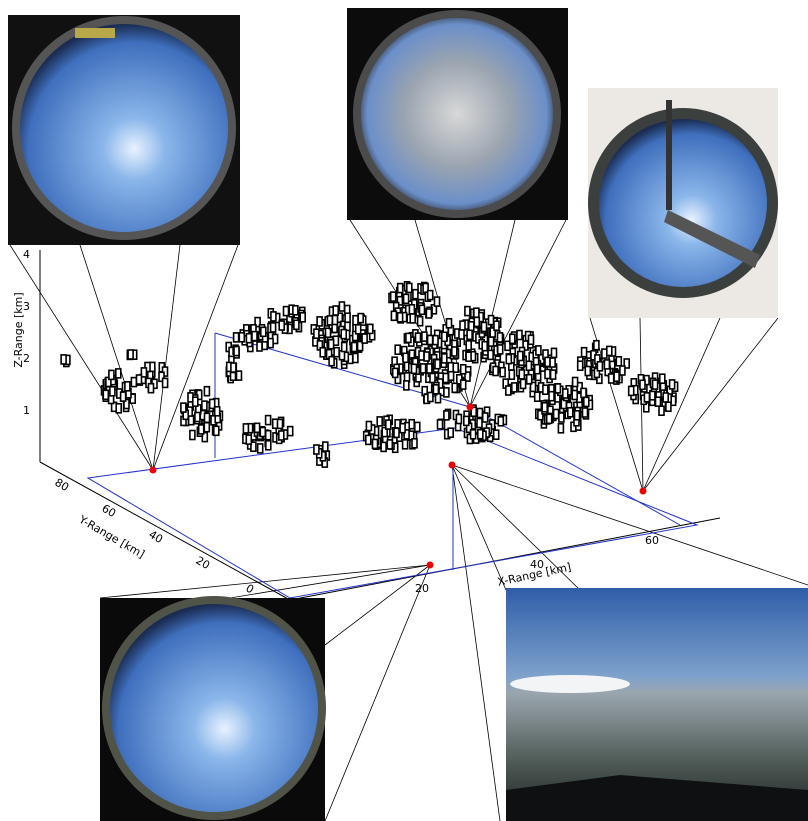 The width and height of the screenshot is (808, 821). I want to click on z-tick-label: 3, so click(26, 306).